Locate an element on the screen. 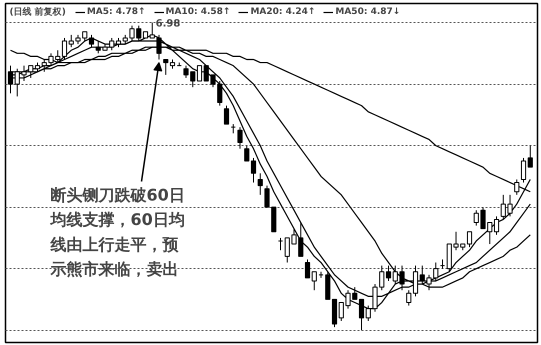 This screenshot has width=541, height=345. annotation: 断头铡刀跌破60日均线支撑，60日均线由上行走平，预示熊市来临，卖出 is located at coordinates (117, 232).